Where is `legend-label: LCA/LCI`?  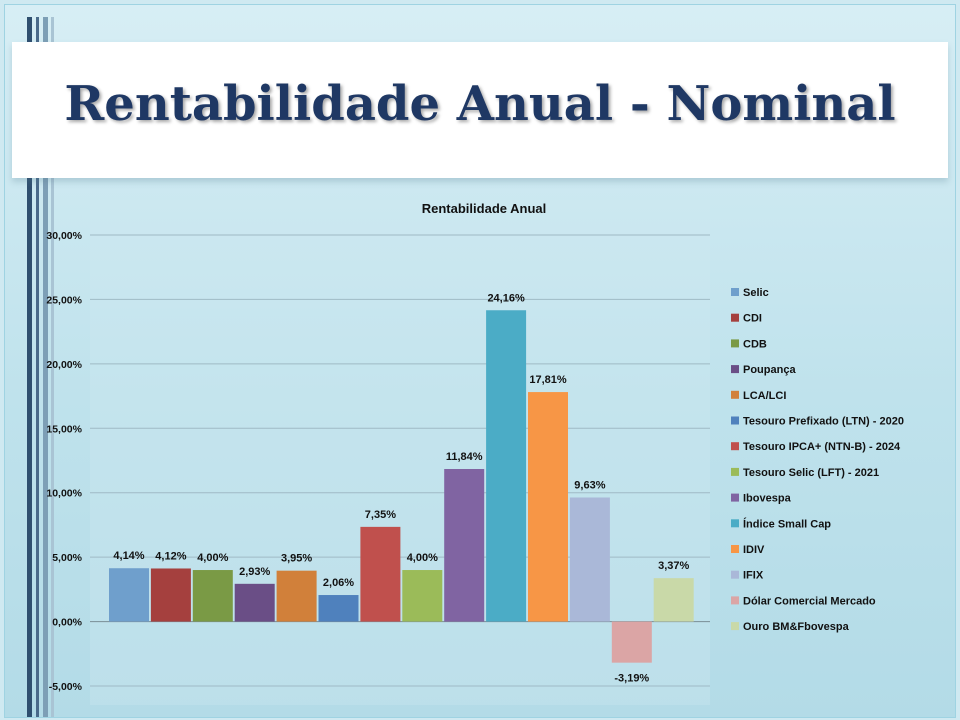
legend-label: LCA/LCI is located at coordinates (764, 396).